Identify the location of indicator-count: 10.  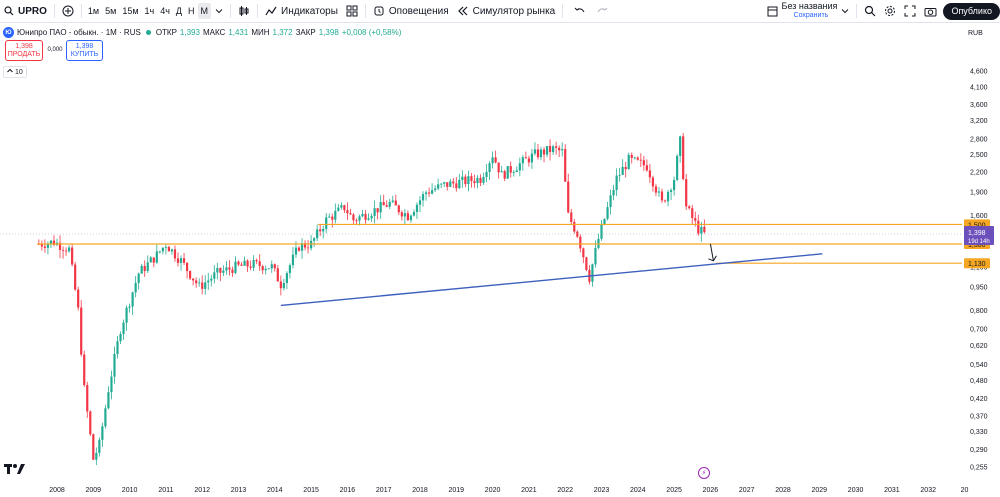
(19, 72).